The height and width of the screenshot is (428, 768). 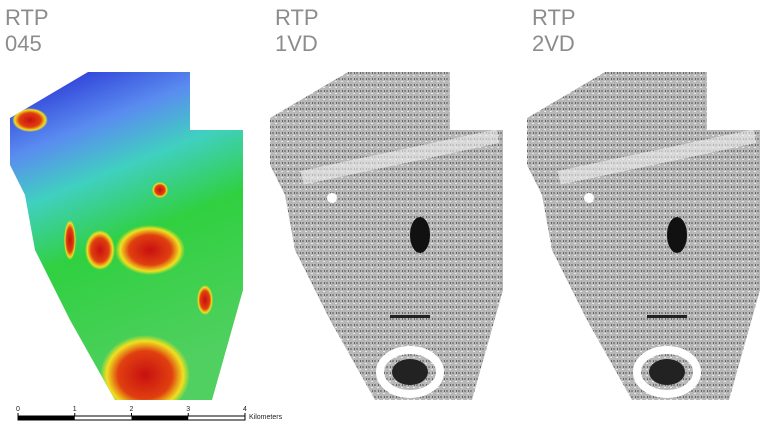 What do you see at coordinates (132, 409) in the screenshot?
I see `scale-label: 2` at bounding box center [132, 409].